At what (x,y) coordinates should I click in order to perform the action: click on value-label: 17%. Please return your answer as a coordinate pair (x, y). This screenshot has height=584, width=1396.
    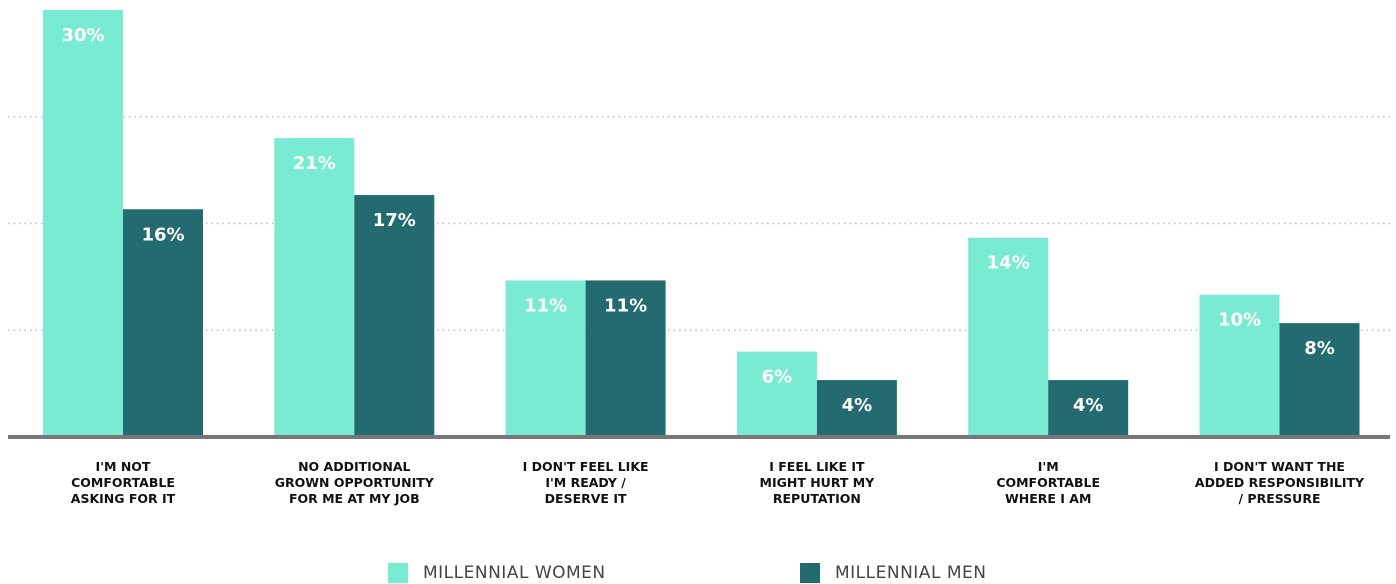
    Looking at the image, I should click on (394, 220).